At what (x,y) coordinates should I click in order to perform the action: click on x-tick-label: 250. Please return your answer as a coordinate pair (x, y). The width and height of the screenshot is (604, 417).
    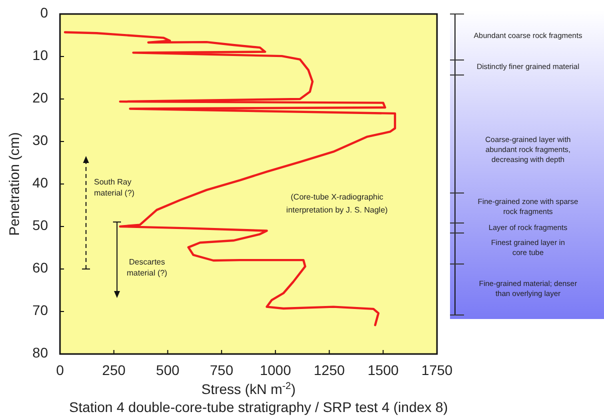
    Looking at the image, I should click on (114, 370).